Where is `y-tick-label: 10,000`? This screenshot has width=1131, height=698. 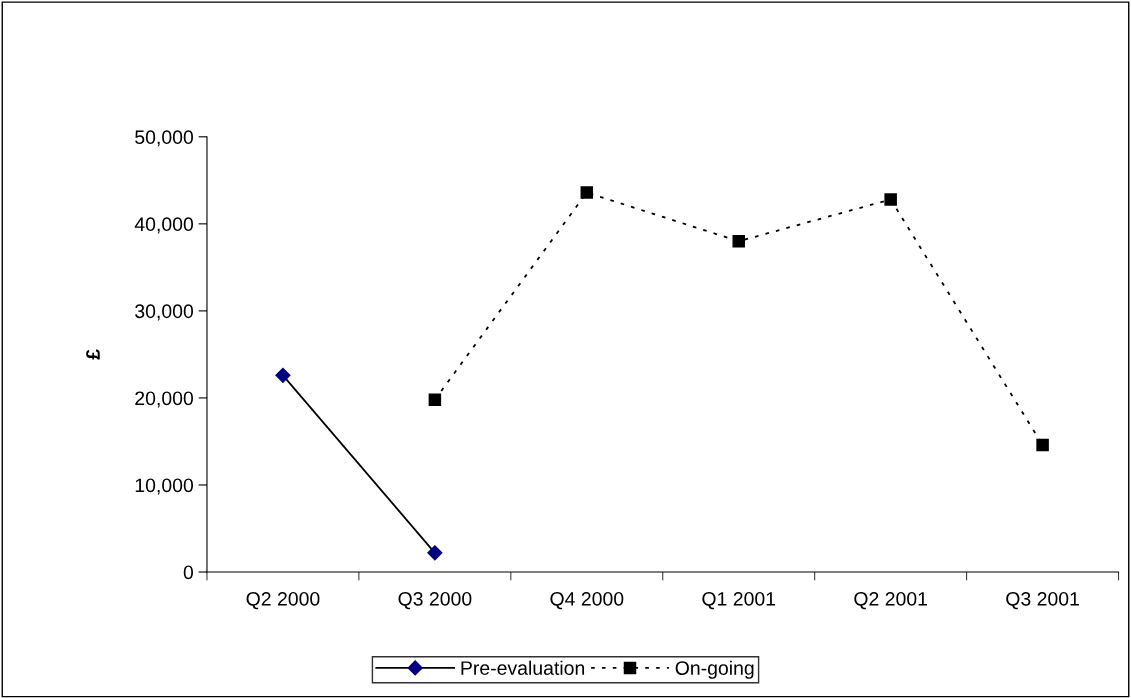
y-tick-label: 10,000 is located at coordinates (164, 486).